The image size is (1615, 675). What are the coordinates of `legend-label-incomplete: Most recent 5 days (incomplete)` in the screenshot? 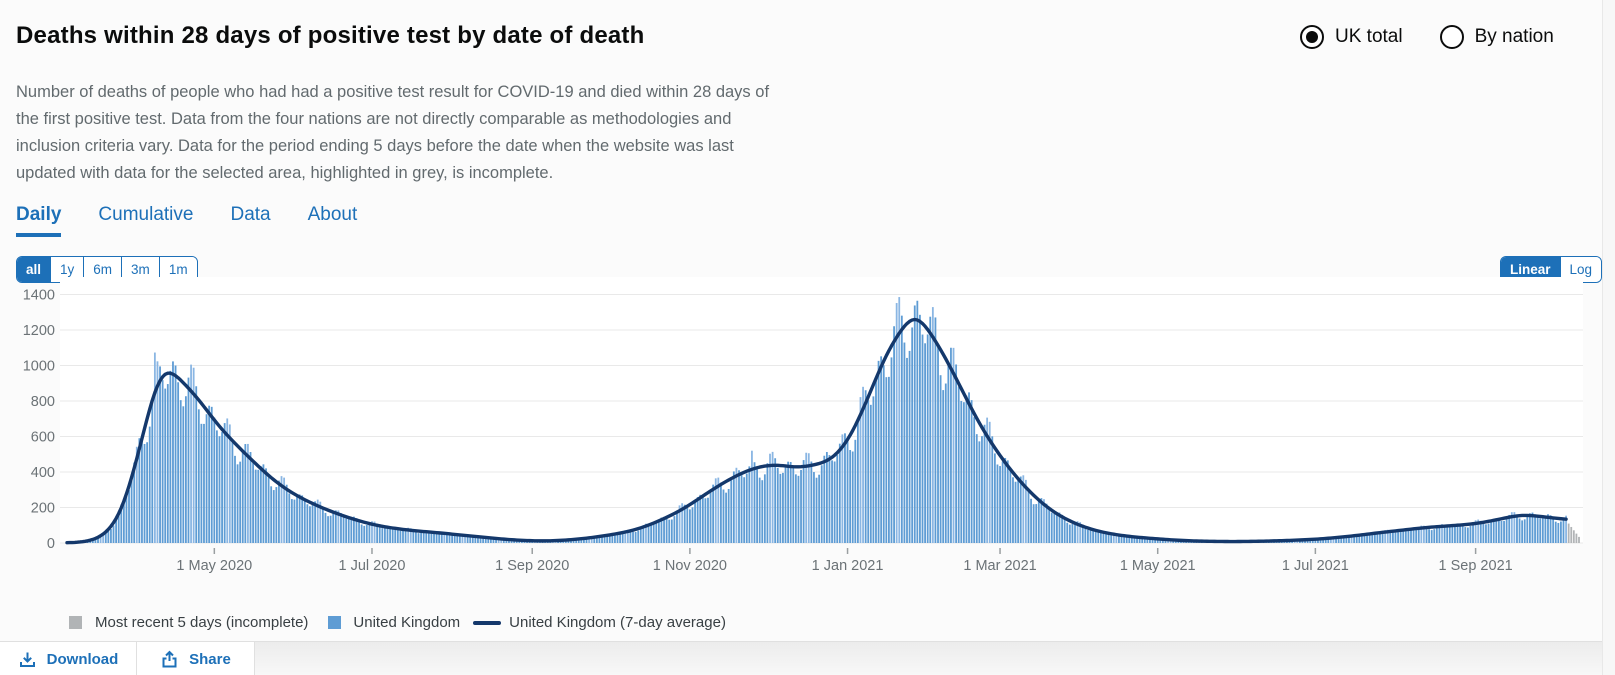 It's located at (202, 622).